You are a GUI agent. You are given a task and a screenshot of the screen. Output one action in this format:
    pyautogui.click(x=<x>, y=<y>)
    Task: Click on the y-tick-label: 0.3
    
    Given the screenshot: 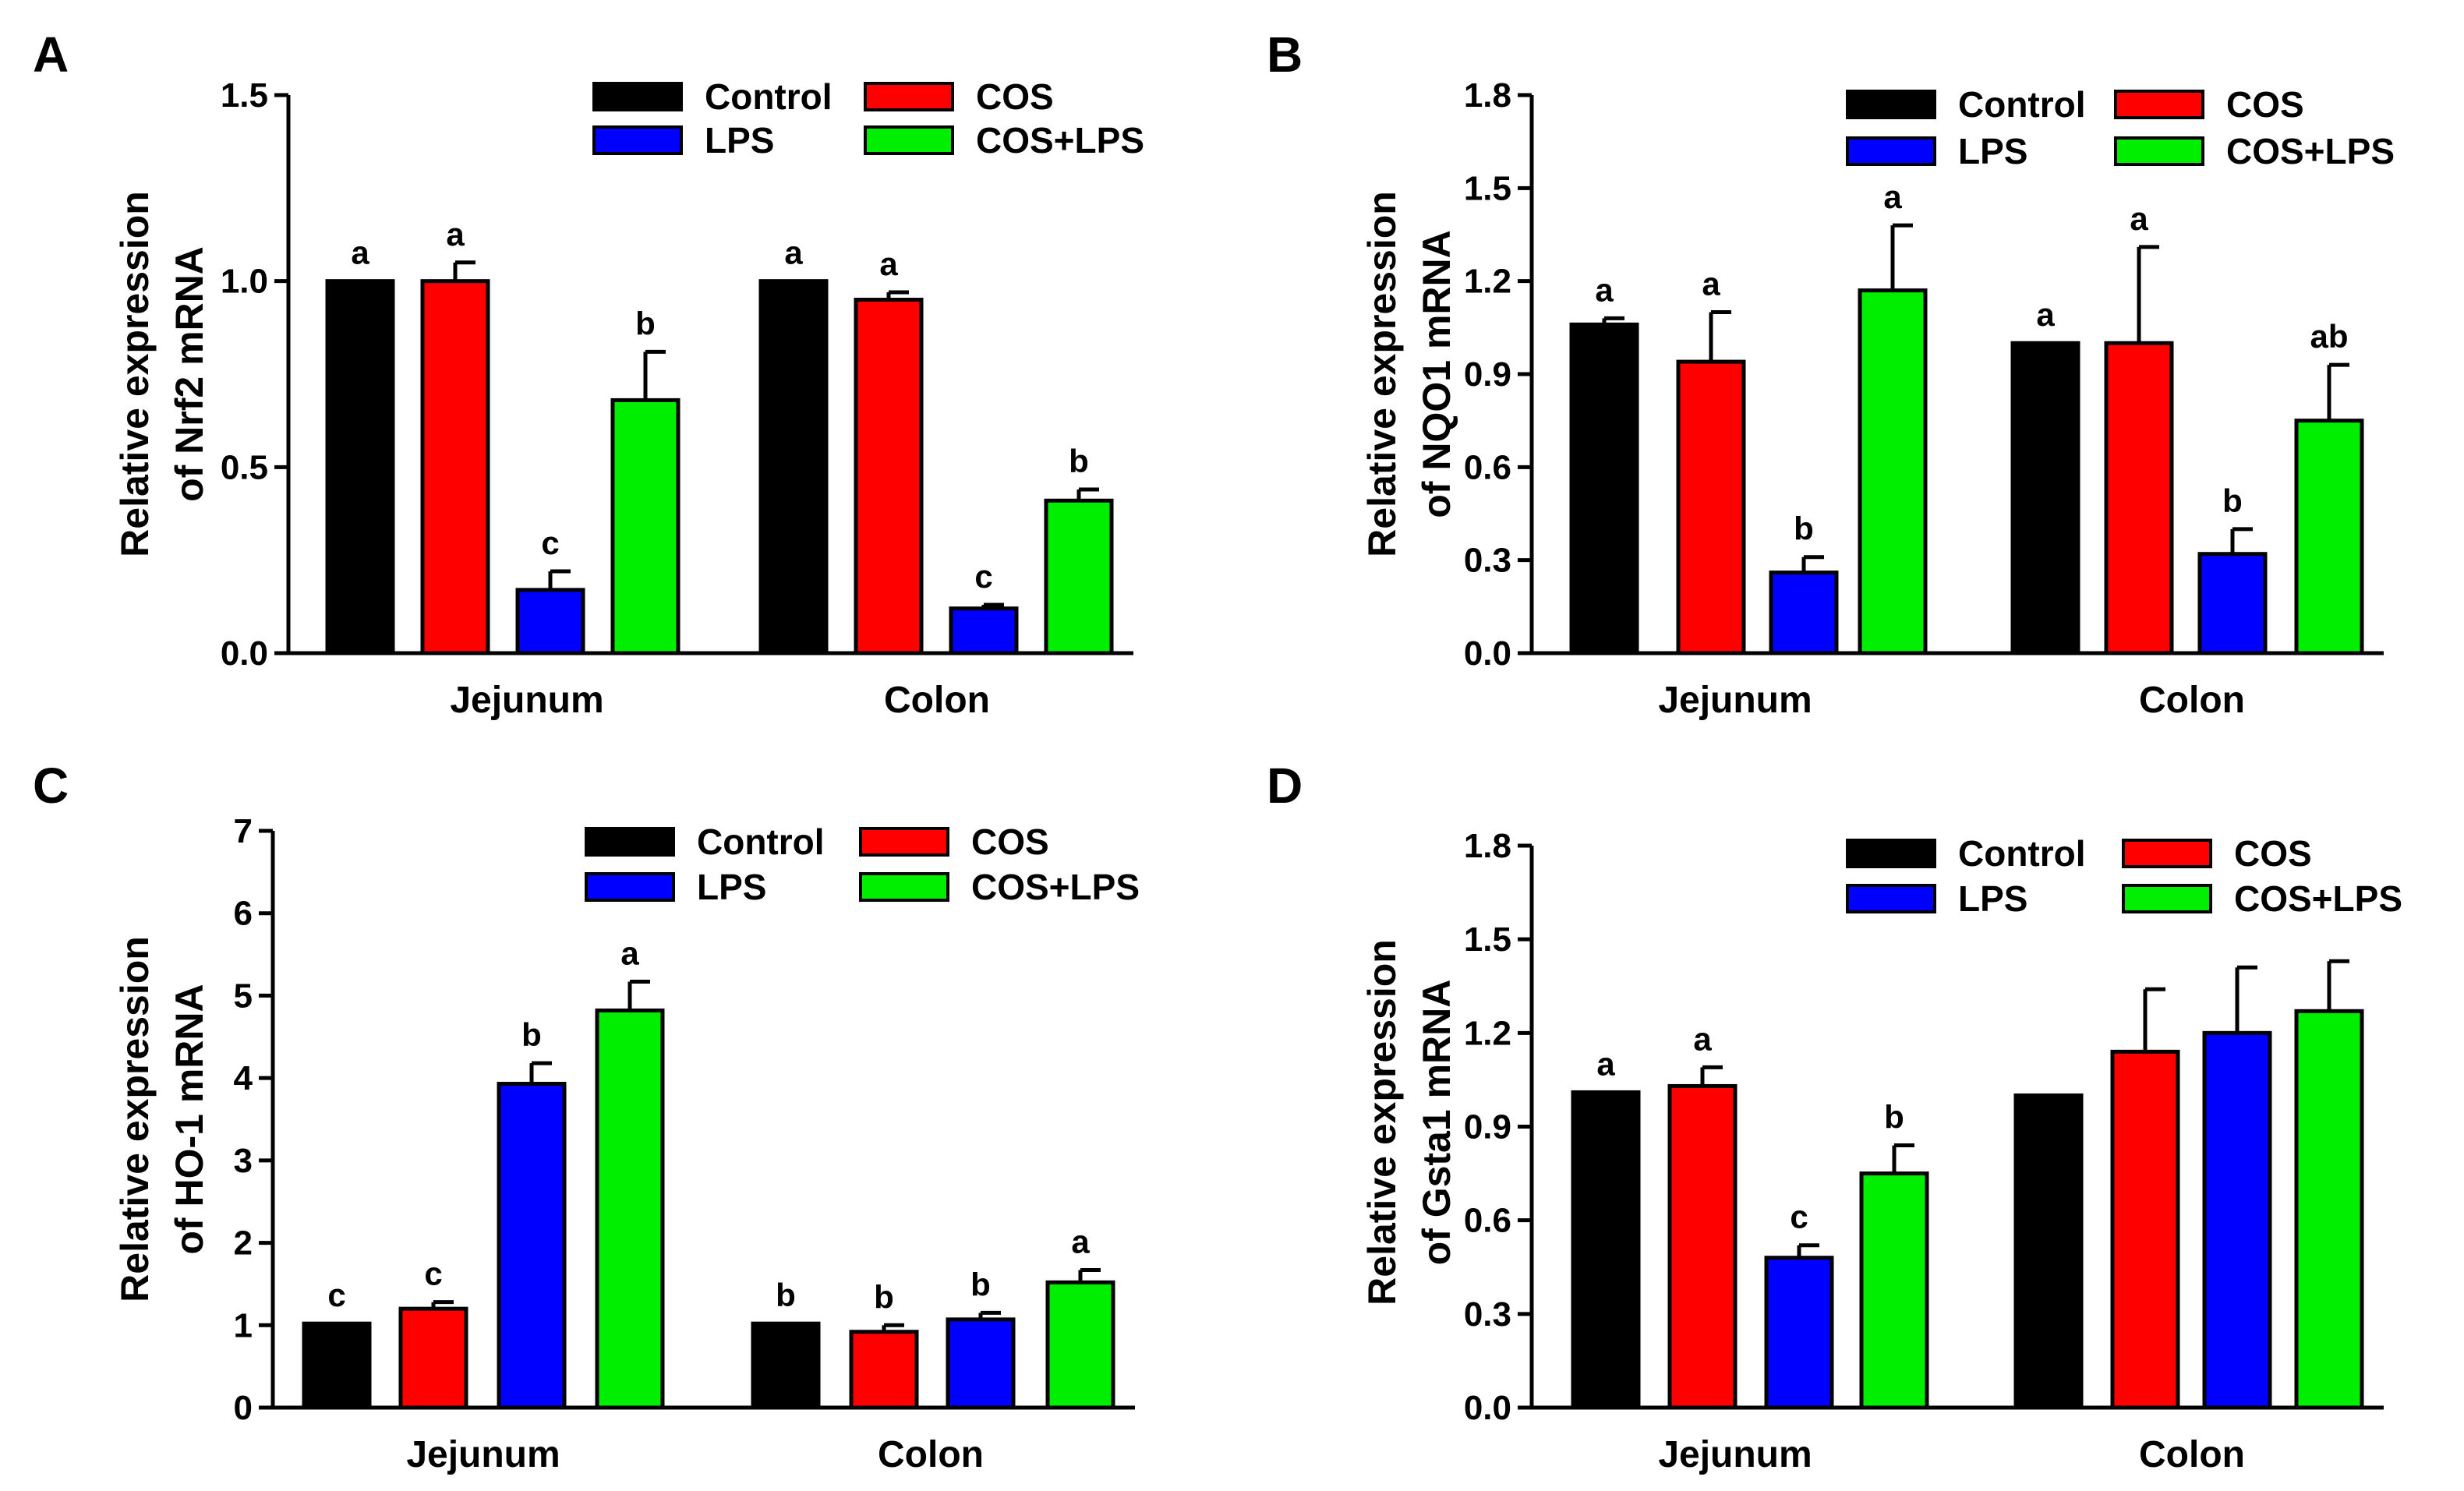 What is the action you would take?
    pyautogui.click(x=1487, y=1314)
    